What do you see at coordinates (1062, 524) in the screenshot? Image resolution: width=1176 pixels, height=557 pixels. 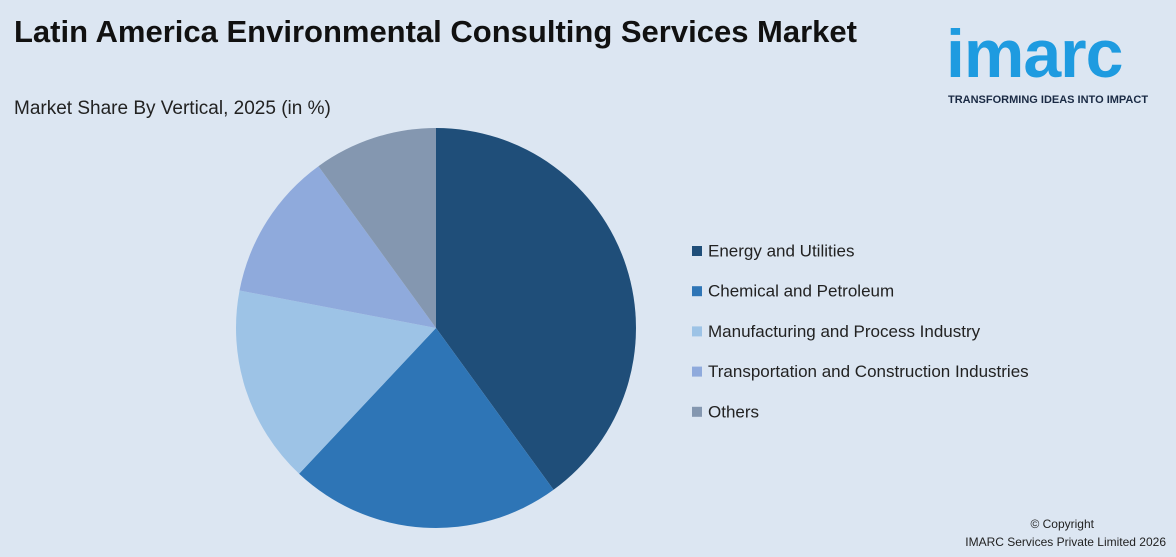 I see `copyright: © Copyright` at bounding box center [1062, 524].